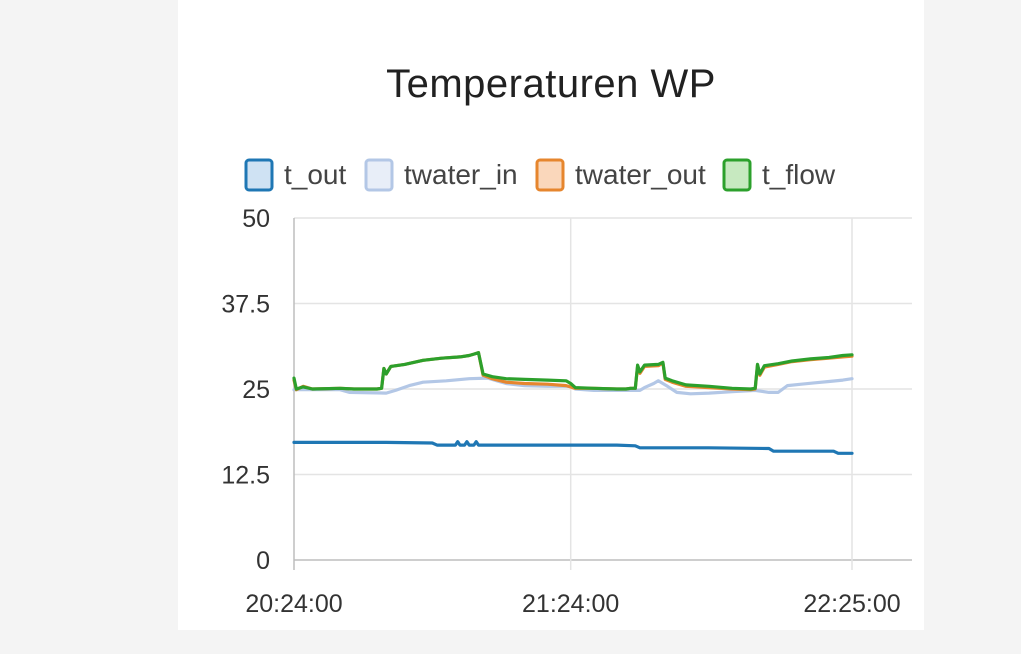 Image resolution: width=1021 pixels, height=654 pixels. I want to click on x-tick-label: 21:24:00, so click(570, 604).